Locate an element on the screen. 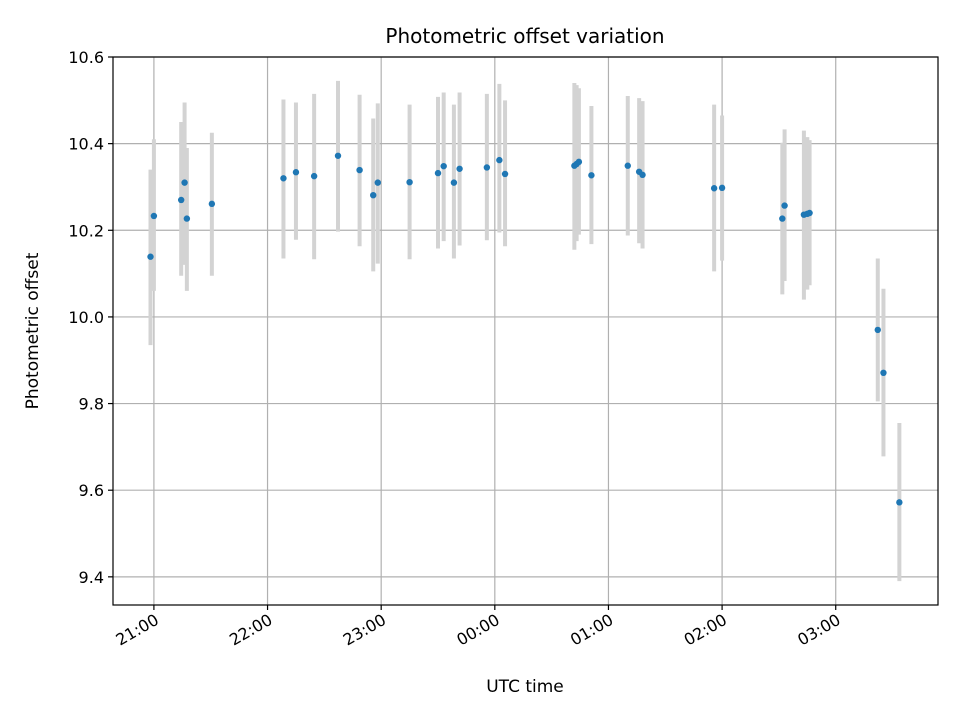 The width and height of the screenshot is (960, 720). y-tick-label: 9.8 is located at coordinates (91, 404).